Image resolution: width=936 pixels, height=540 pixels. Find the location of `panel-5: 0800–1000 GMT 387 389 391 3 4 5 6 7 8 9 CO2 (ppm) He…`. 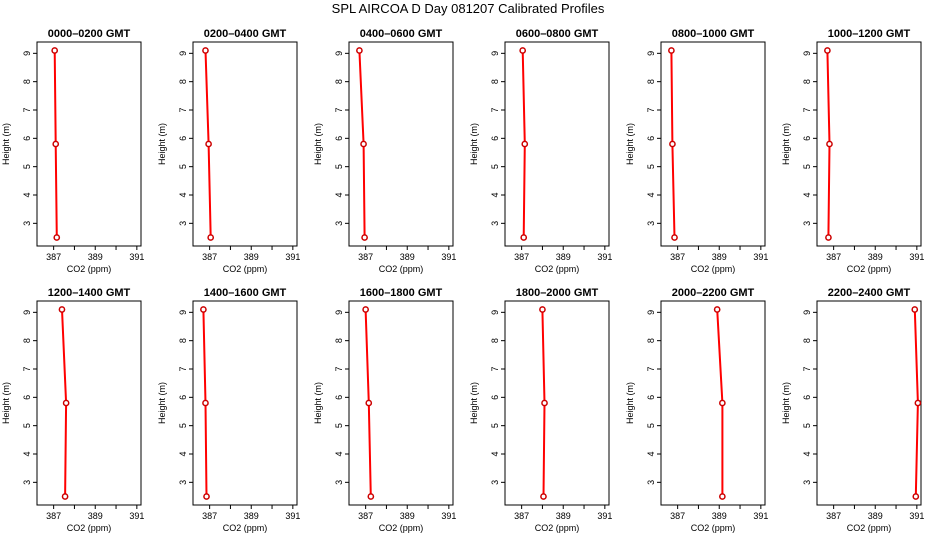

panel-5: 0800–1000 GMT 387 389 391 3 4 5 6 7 8 9 CO2 (ppm) He… is located at coordinates (696, 151).